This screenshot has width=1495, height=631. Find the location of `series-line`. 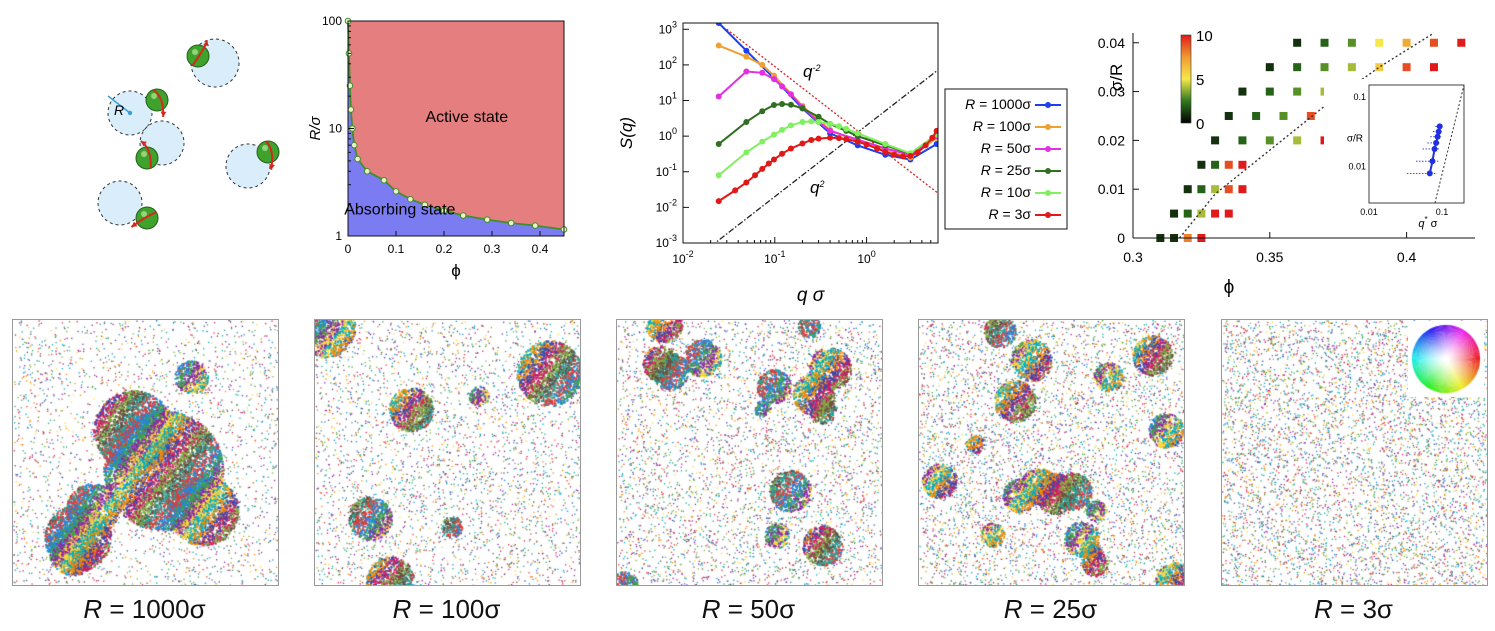

series-line is located at coordinates (828, 148).